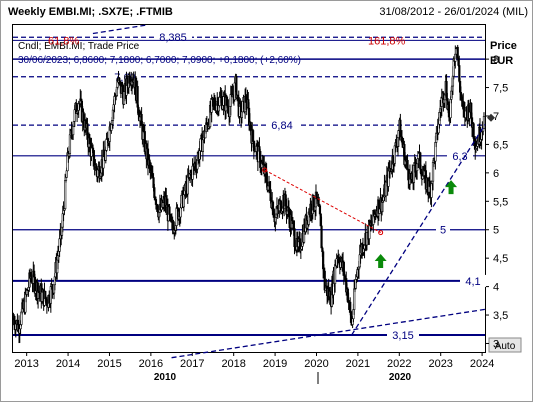  Describe the element at coordinates (358, 364) in the screenshot. I see `year-tick-label: 2021` at that location.